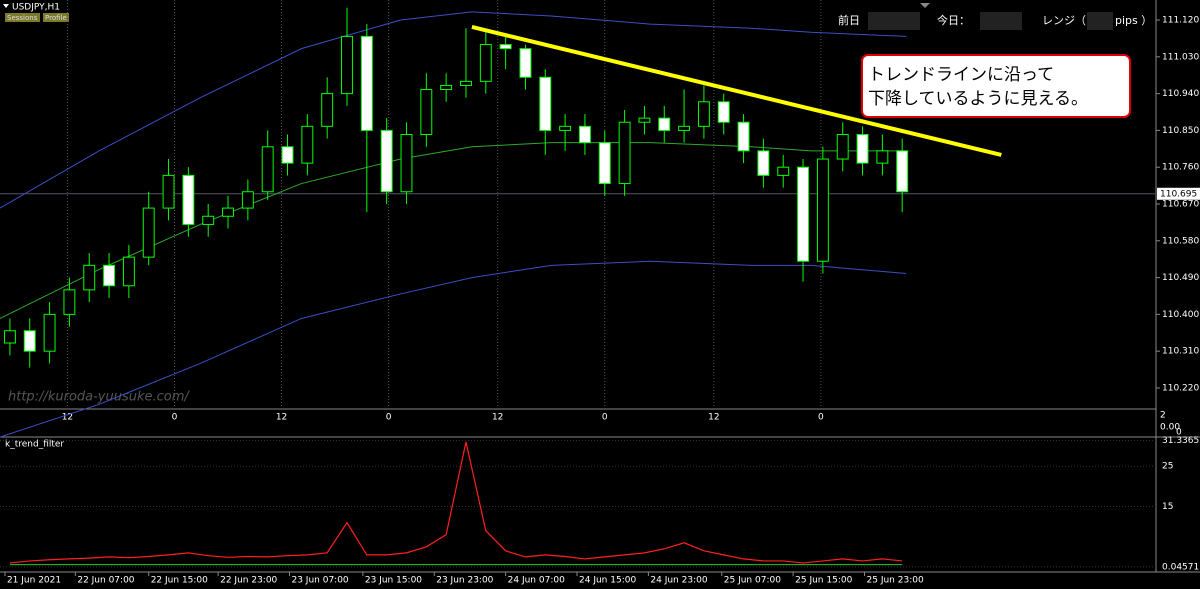  I want to click on price-label: 110.695, so click(1178, 194).